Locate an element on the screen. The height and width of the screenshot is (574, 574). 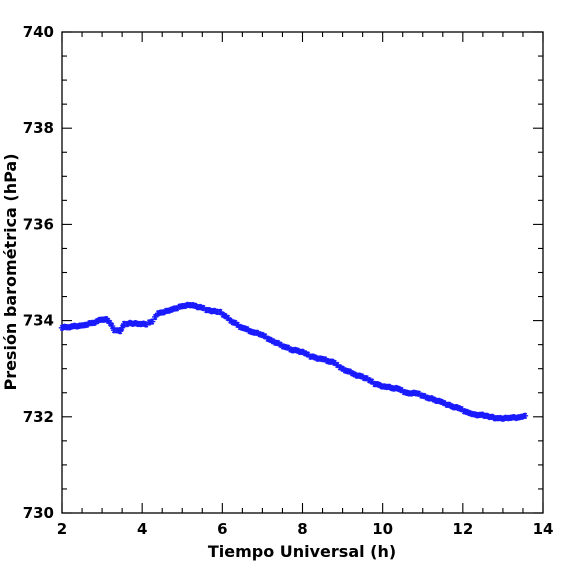
x-tick-label: 10 is located at coordinates (382, 529).